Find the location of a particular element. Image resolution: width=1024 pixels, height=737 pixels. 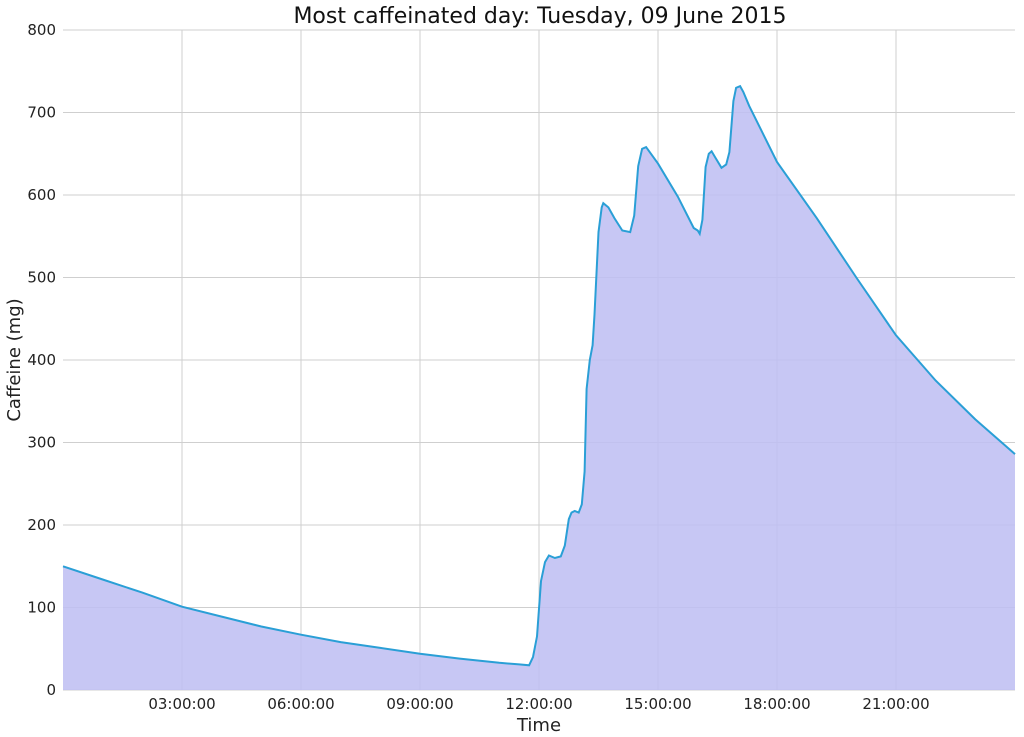

y-tick-label: 0 is located at coordinates (51, 690).